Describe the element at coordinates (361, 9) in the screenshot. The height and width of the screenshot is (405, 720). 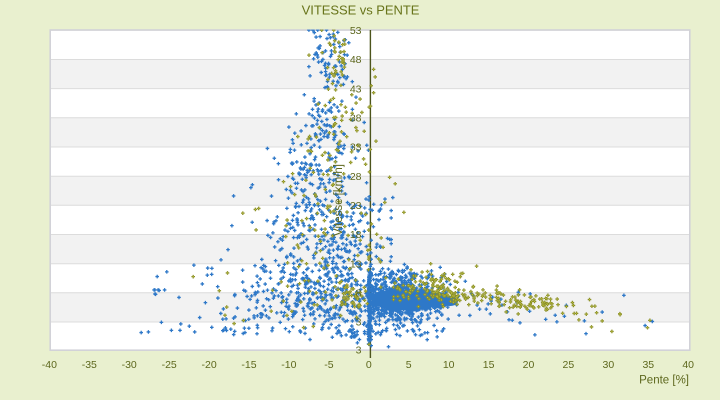
I see `svg-text: VITESSE vs PENTE` at that location.